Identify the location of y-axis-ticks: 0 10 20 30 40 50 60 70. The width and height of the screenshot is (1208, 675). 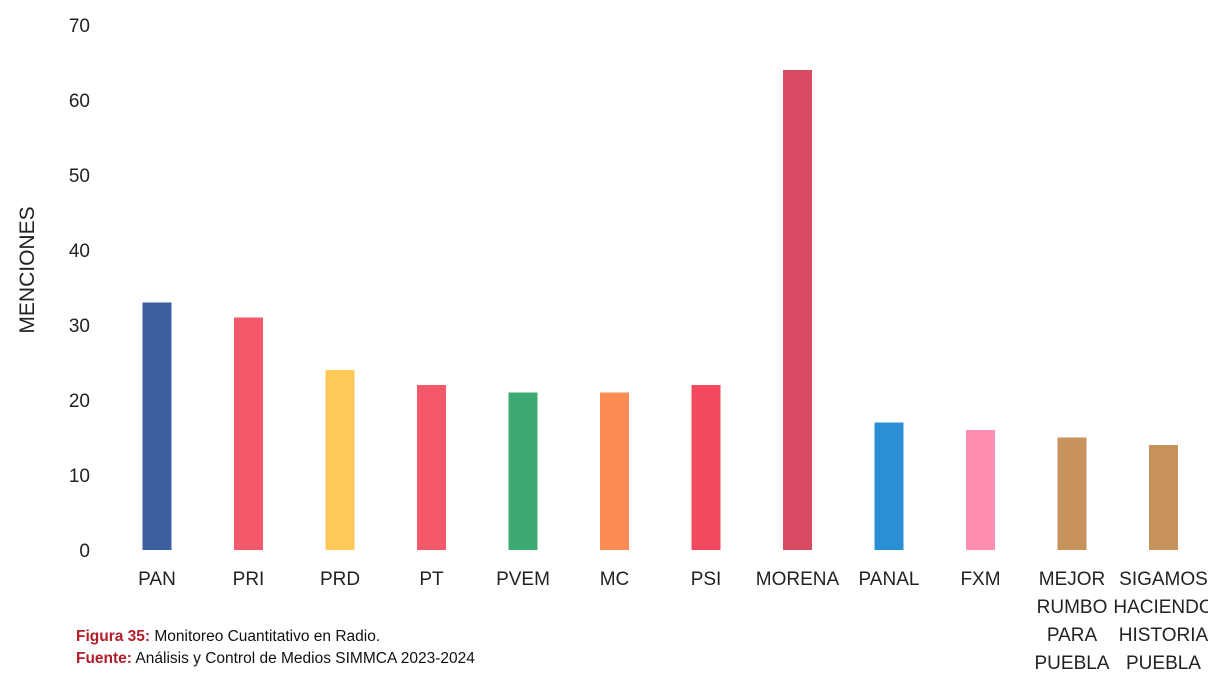
(79, 289).